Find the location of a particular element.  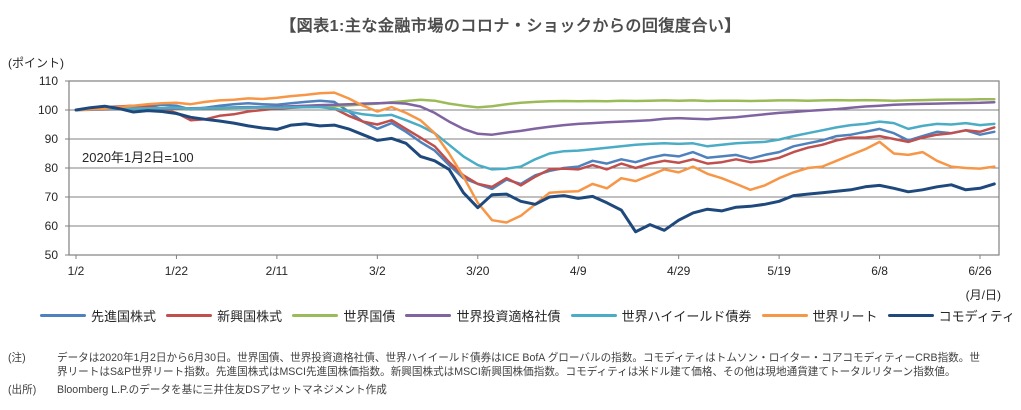

y-tick-label: 80 is located at coordinates (52, 168).